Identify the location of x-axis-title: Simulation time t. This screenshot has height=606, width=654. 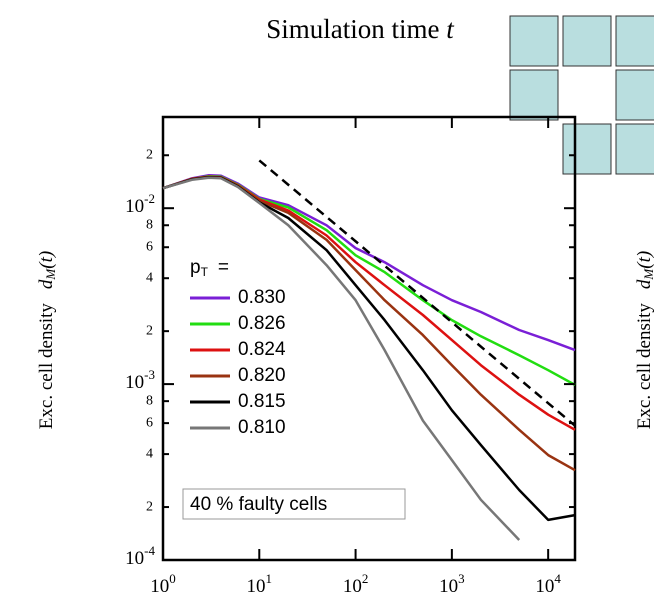
(360, 29).